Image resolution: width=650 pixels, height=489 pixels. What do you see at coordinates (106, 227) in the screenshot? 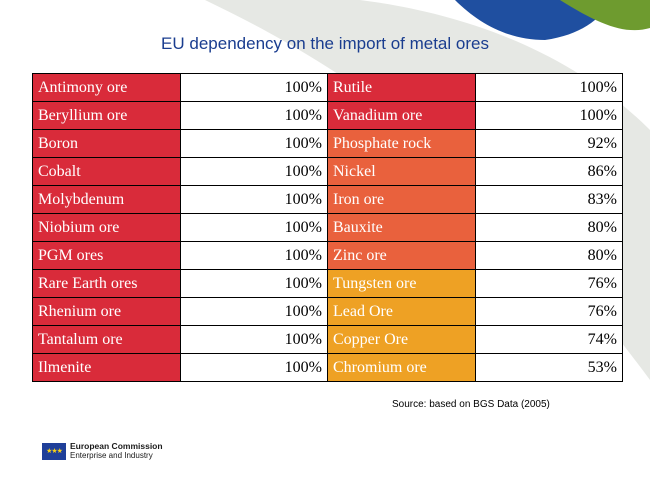
I see `ore-name-cell: Niobium ore` at bounding box center [106, 227].